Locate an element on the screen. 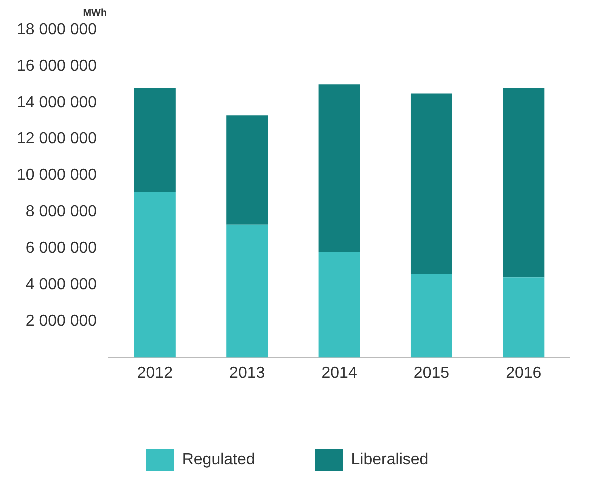  legend-label: Regulated is located at coordinates (219, 459).